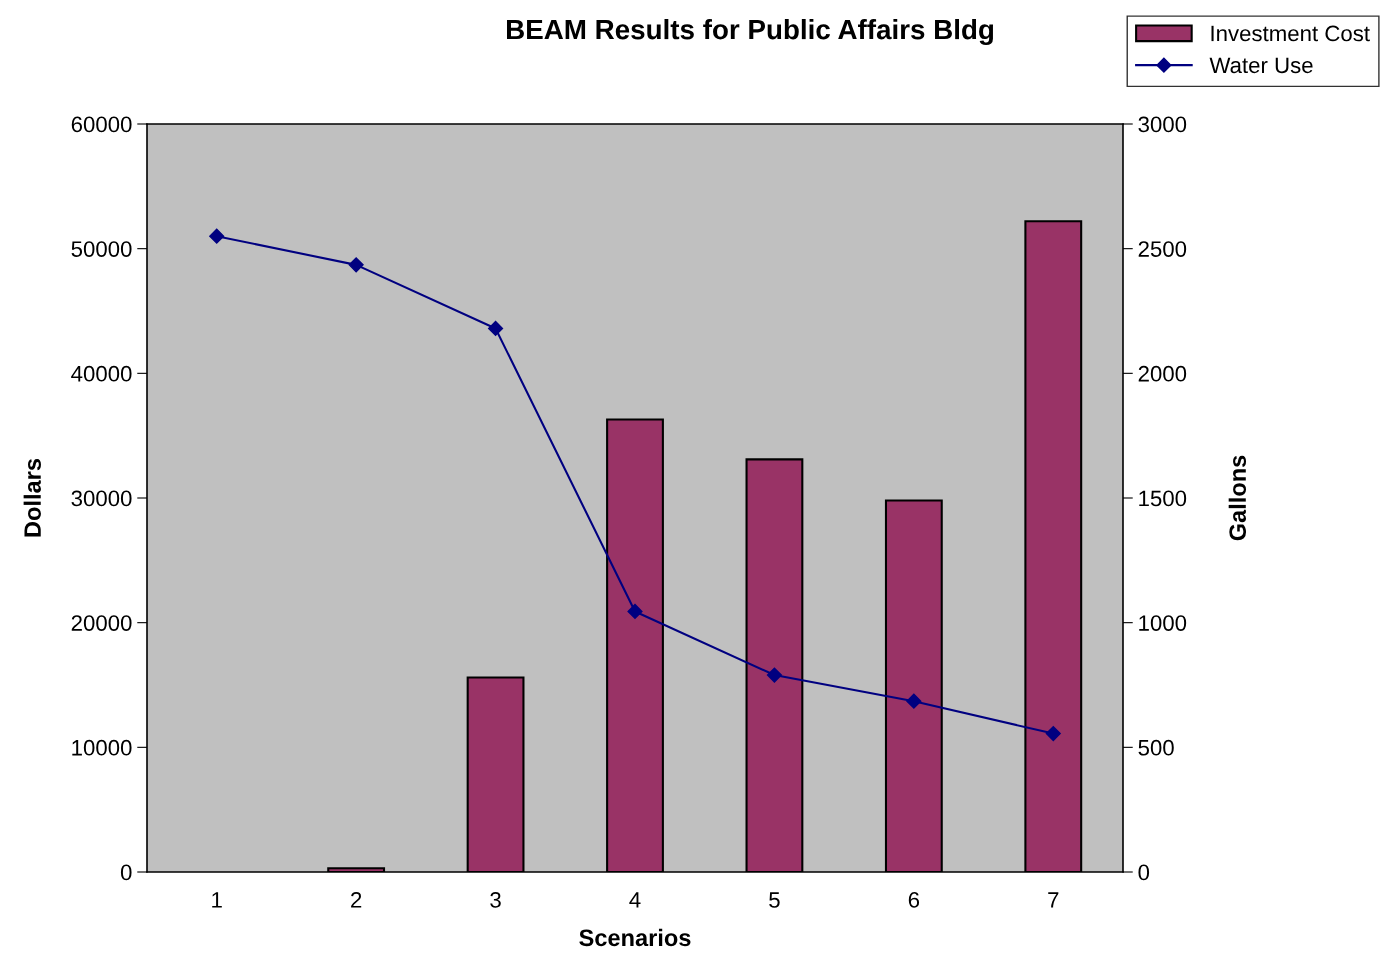 The height and width of the screenshot is (972, 1395). Describe the element at coordinates (101, 623) in the screenshot. I see `y-tick-label: 20000` at that location.